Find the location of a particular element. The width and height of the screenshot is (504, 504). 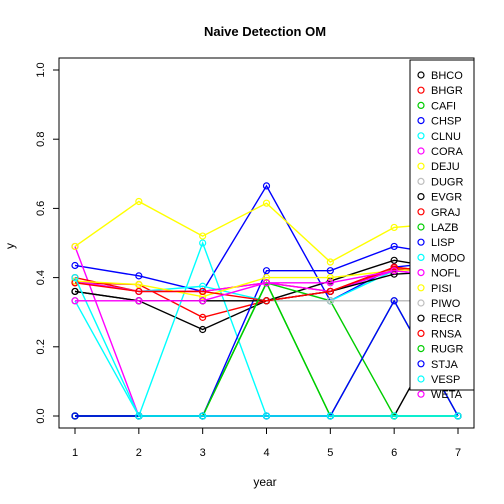

x-tick-label: 6 is located at coordinates (394, 453).